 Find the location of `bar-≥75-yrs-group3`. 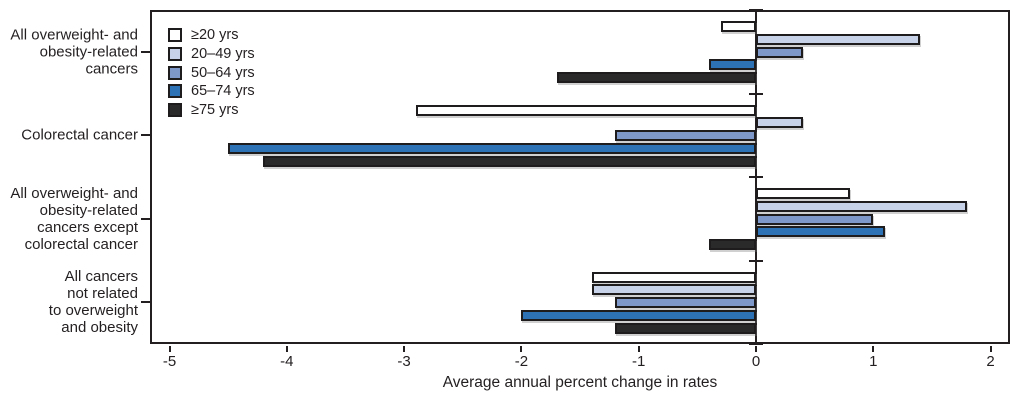

bar-≥75-yrs-group3 is located at coordinates (732, 245).